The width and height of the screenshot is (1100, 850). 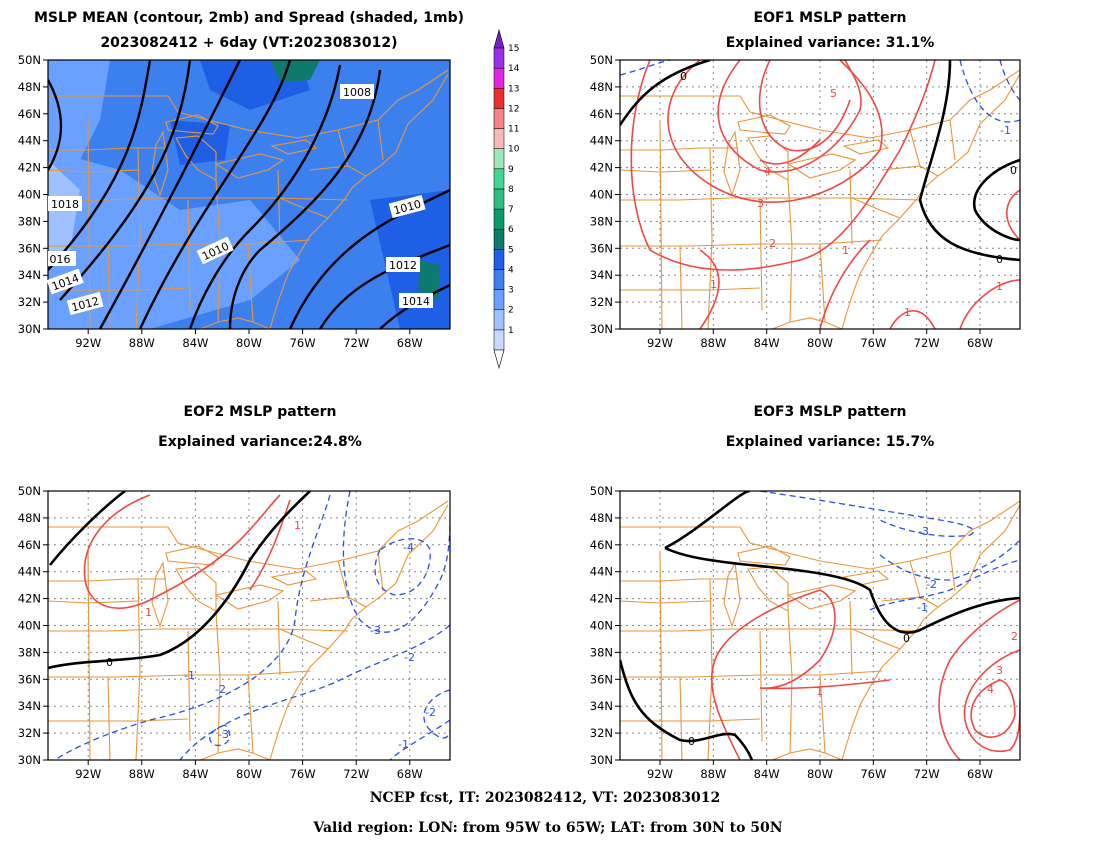 I want to click on eof2-contour-labels: 0 1 1 -4 -3 -2 -2 -1 -2 -3 -1, so click(x=271, y=635).